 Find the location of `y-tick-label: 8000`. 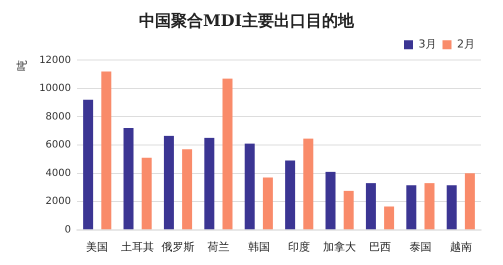

y-tick-label: 8000 is located at coordinates (59, 116).